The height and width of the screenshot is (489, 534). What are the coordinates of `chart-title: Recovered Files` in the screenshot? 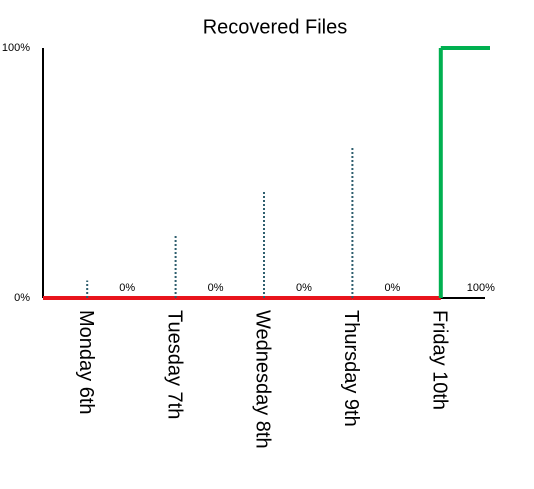 It's located at (275, 27).